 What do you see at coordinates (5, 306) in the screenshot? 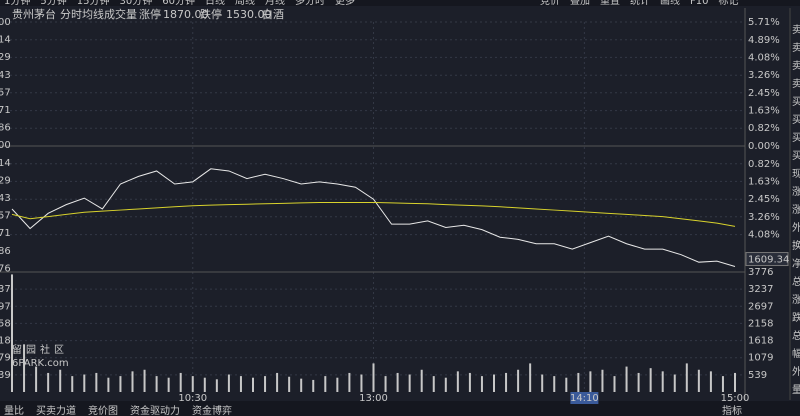
I see `left-label: 97` at bounding box center [5, 306].